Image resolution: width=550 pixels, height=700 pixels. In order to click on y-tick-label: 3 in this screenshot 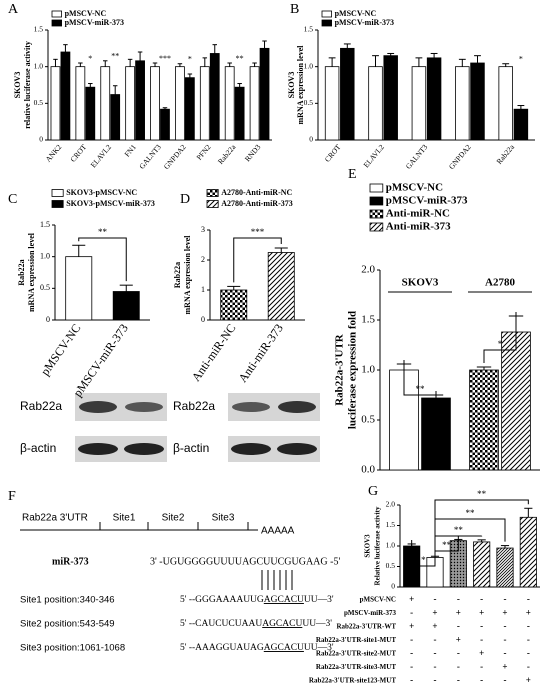, I will do `click(203, 229)`.